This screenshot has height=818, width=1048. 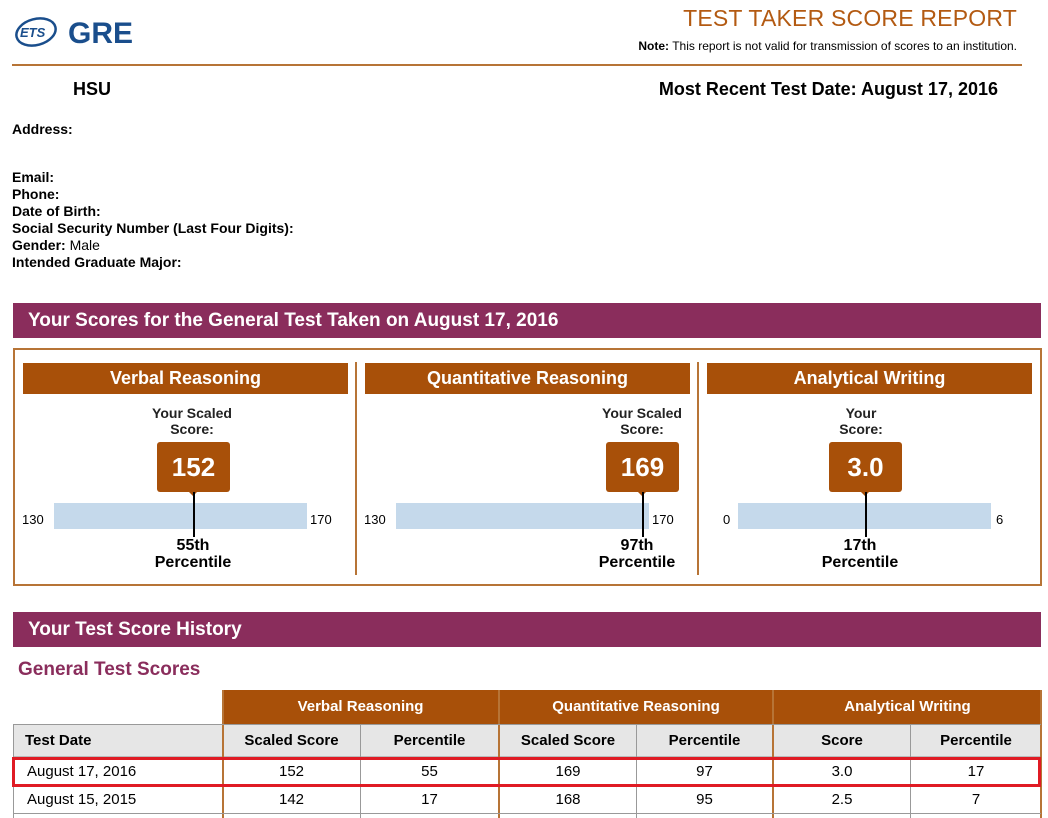 What do you see at coordinates (291, 741) in the screenshot?
I see `col-header-verbal-scaled: Scaled Score` at bounding box center [291, 741].